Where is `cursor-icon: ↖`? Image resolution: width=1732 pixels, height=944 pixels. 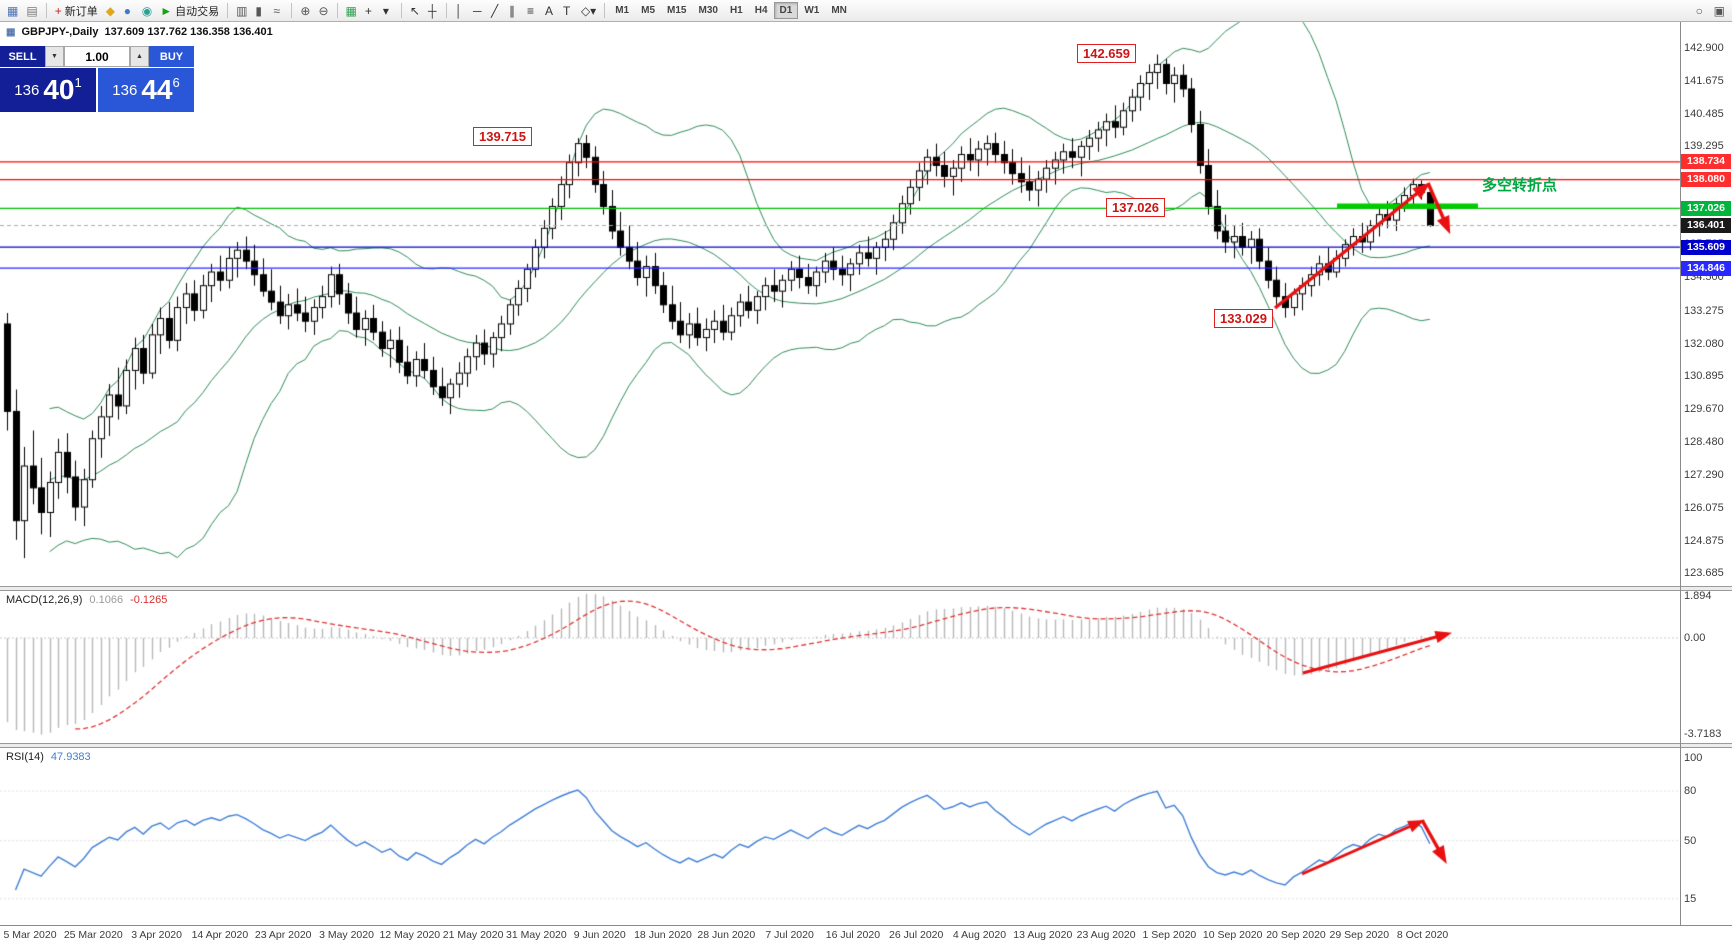
cursor-icon: ↖ is located at coordinates (414, 10).